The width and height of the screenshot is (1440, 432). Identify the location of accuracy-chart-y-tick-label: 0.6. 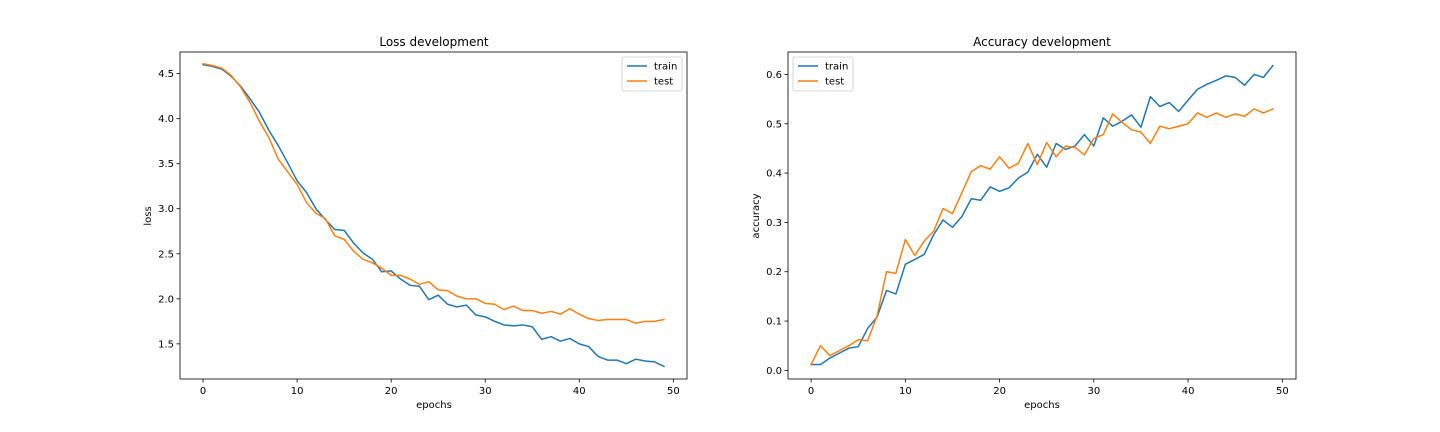
(774, 75).